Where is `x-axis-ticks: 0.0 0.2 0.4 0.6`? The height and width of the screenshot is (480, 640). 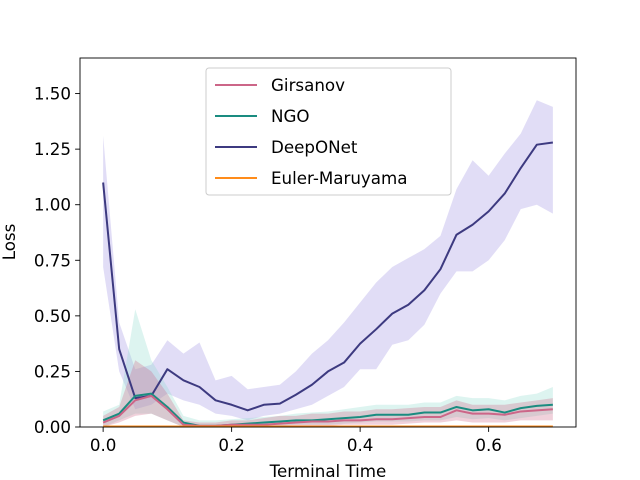 x-axis-ticks: 0.0 0.2 0.4 0.6 is located at coordinates (296, 441).